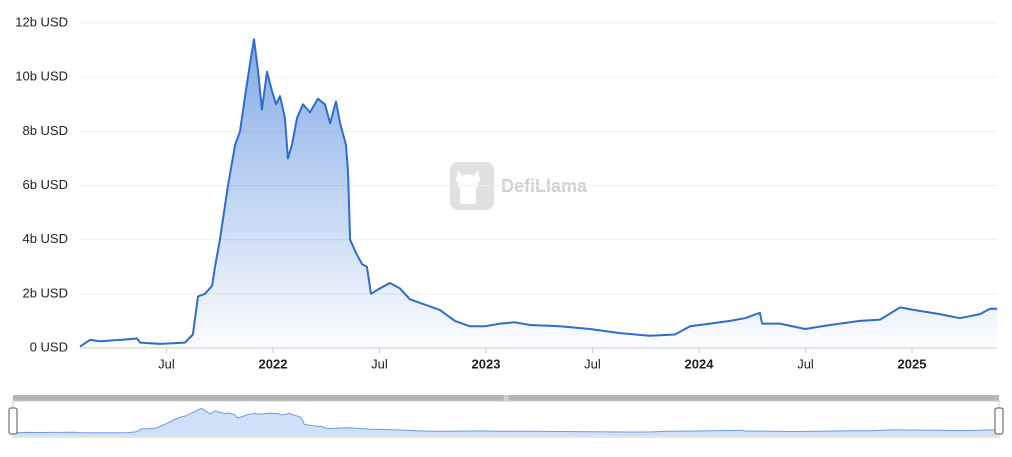  I want to click on y-tick-label: 0 USD, so click(49, 346).